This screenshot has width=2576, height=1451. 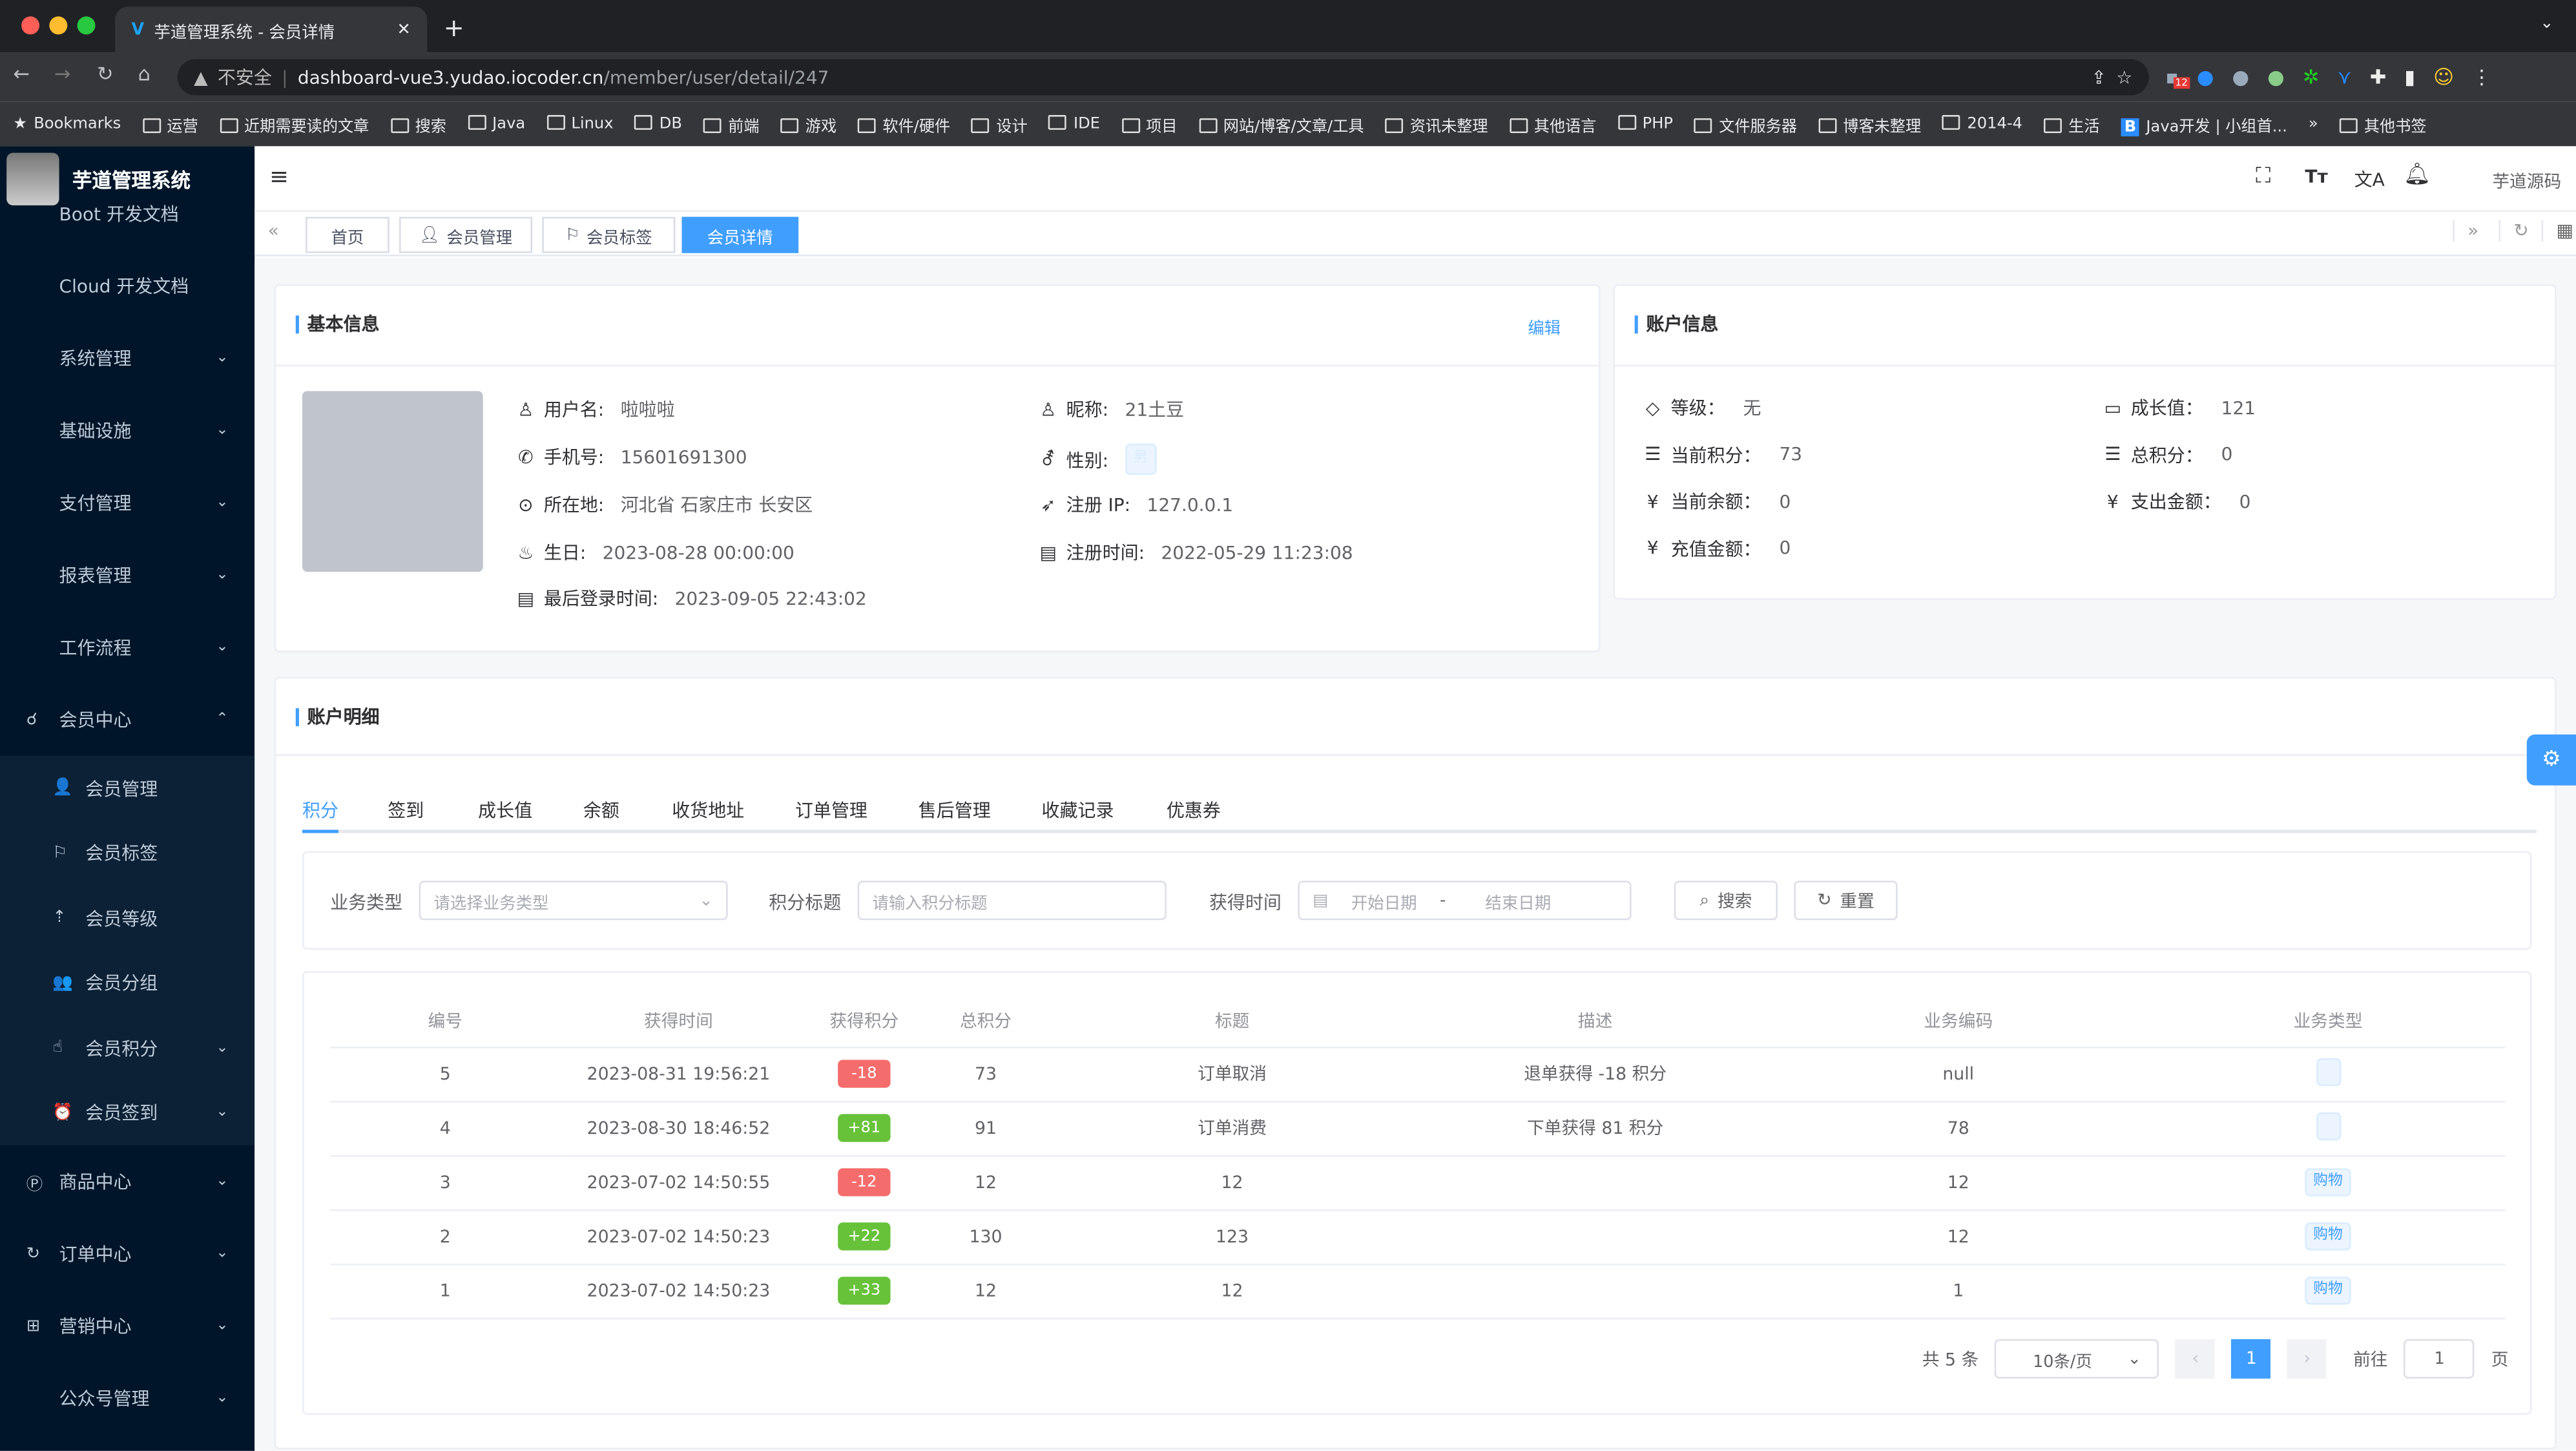 What do you see at coordinates (1846, 901) in the screenshot?
I see `reset-button: ↻ 重置` at bounding box center [1846, 901].